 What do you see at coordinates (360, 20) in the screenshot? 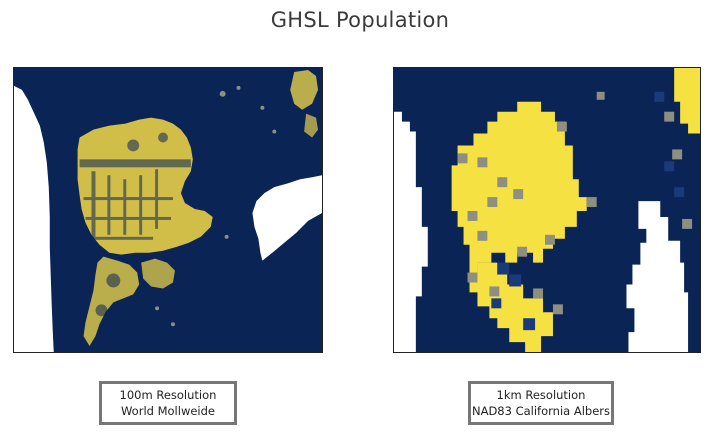
I see `figure-title: GHSL Population` at bounding box center [360, 20].